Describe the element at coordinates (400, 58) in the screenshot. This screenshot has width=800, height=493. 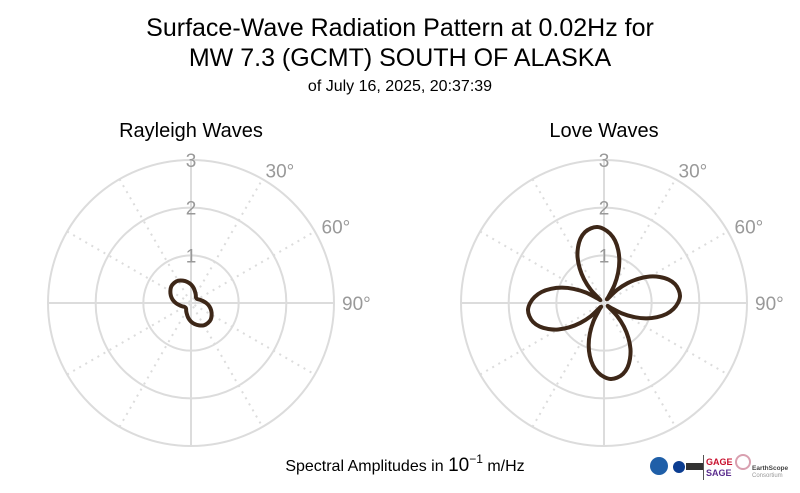
I see `figure-title-line2: MW 7.3 (GCMT) SOUTH OF ALASKA` at that location.